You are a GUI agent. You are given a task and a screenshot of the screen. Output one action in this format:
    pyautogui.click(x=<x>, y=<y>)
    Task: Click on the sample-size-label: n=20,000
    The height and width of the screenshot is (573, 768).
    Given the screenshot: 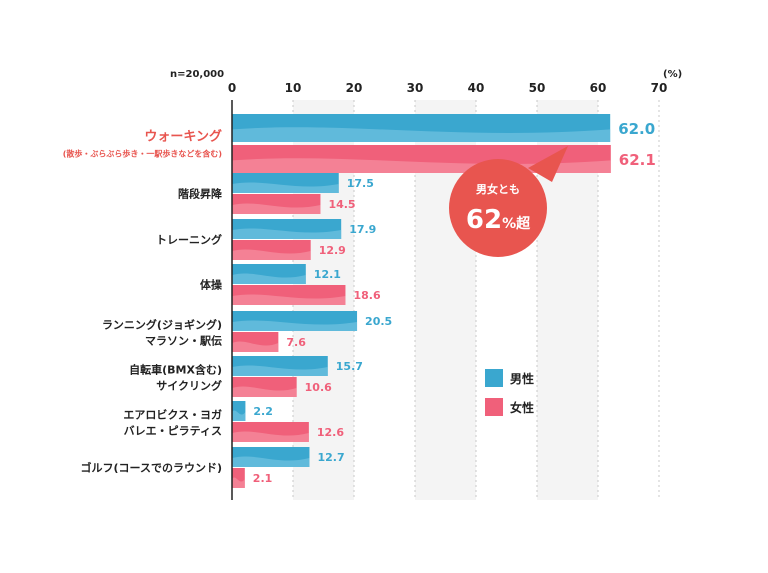 What is the action you would take?
    pyautogui.click(x=197, y=74)
    